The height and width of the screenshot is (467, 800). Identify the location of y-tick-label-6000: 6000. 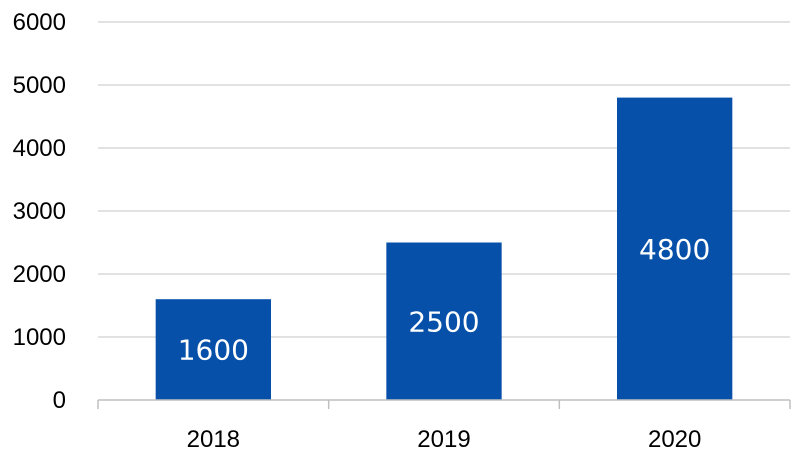
(39, 22).